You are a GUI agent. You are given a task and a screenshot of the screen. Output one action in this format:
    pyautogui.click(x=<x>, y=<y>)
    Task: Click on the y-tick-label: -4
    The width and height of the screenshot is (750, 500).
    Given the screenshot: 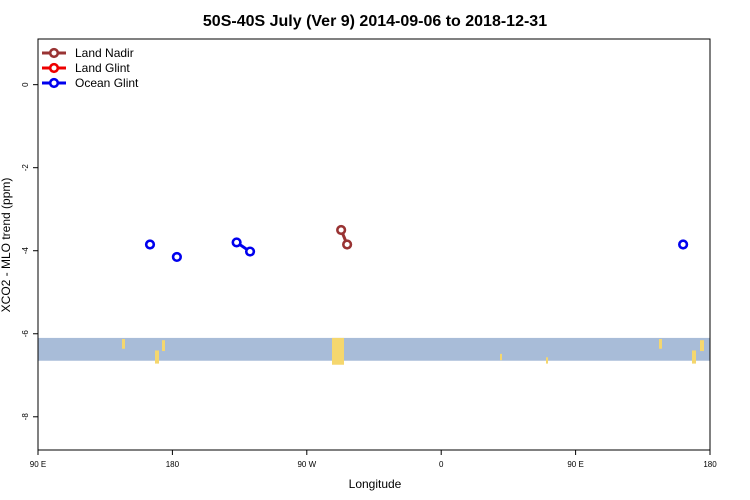 What is the action you would take?
    pyautogui.click(x=25, y=251)
    